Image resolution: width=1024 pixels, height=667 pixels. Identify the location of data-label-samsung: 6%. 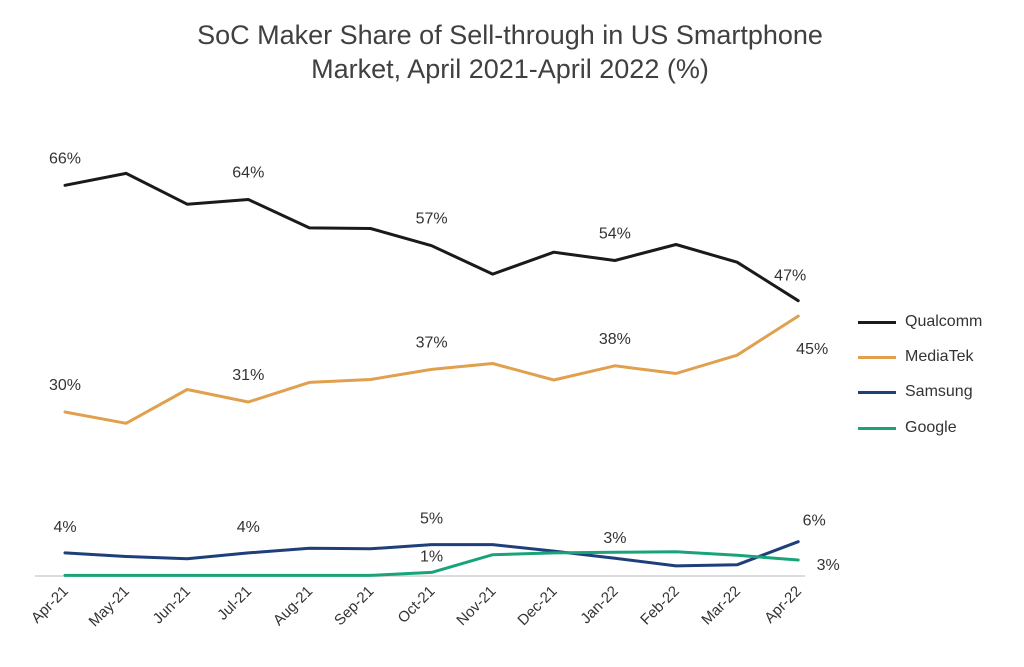
(814, 521).